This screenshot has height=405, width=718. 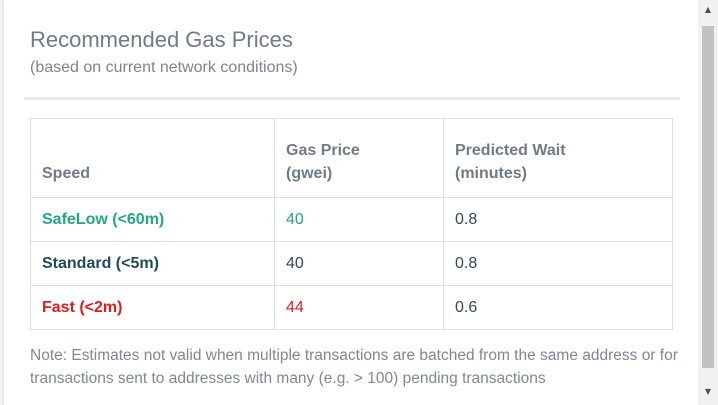 I want to click on speed-cell: SafeLow (<60m), so click(x=152, y=219).